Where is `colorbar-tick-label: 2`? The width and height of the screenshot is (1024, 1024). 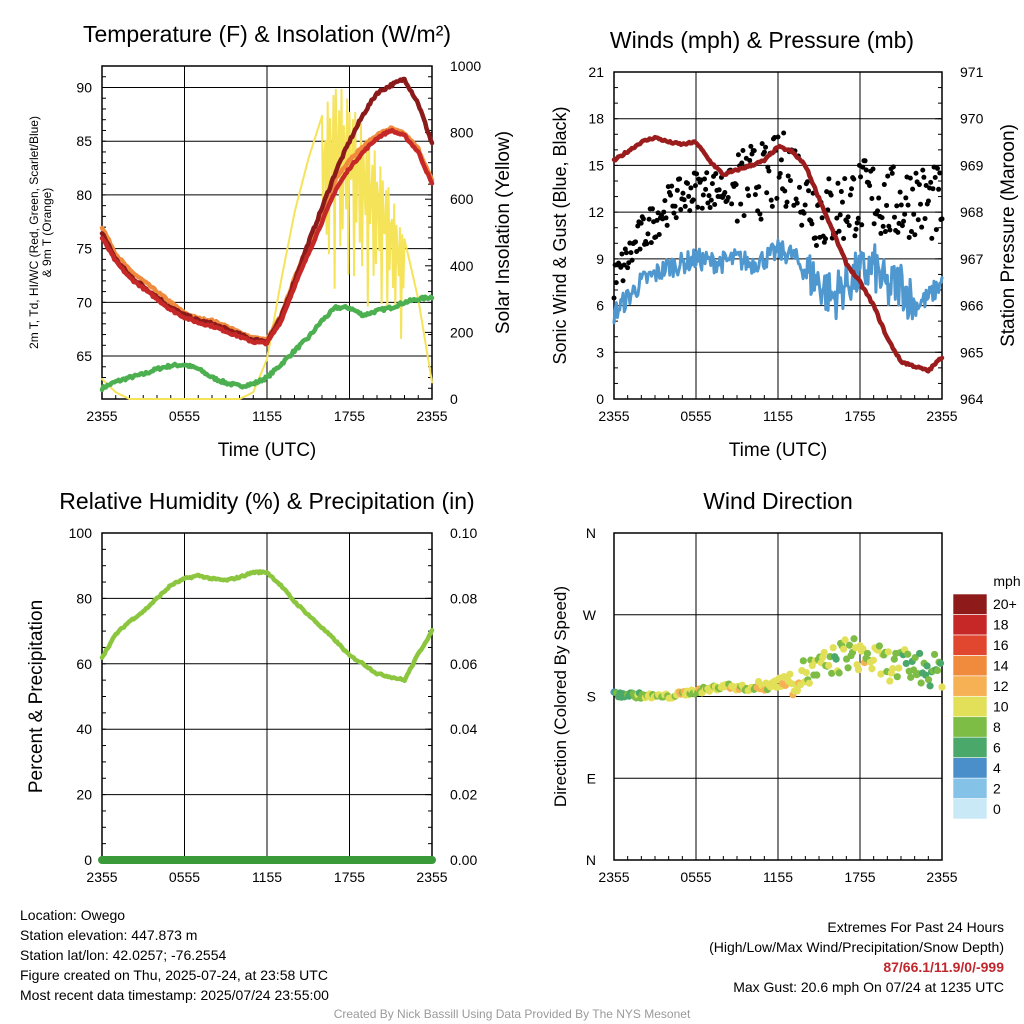
colorbar-tick-label: 2 is located at coordinates (997, 788).